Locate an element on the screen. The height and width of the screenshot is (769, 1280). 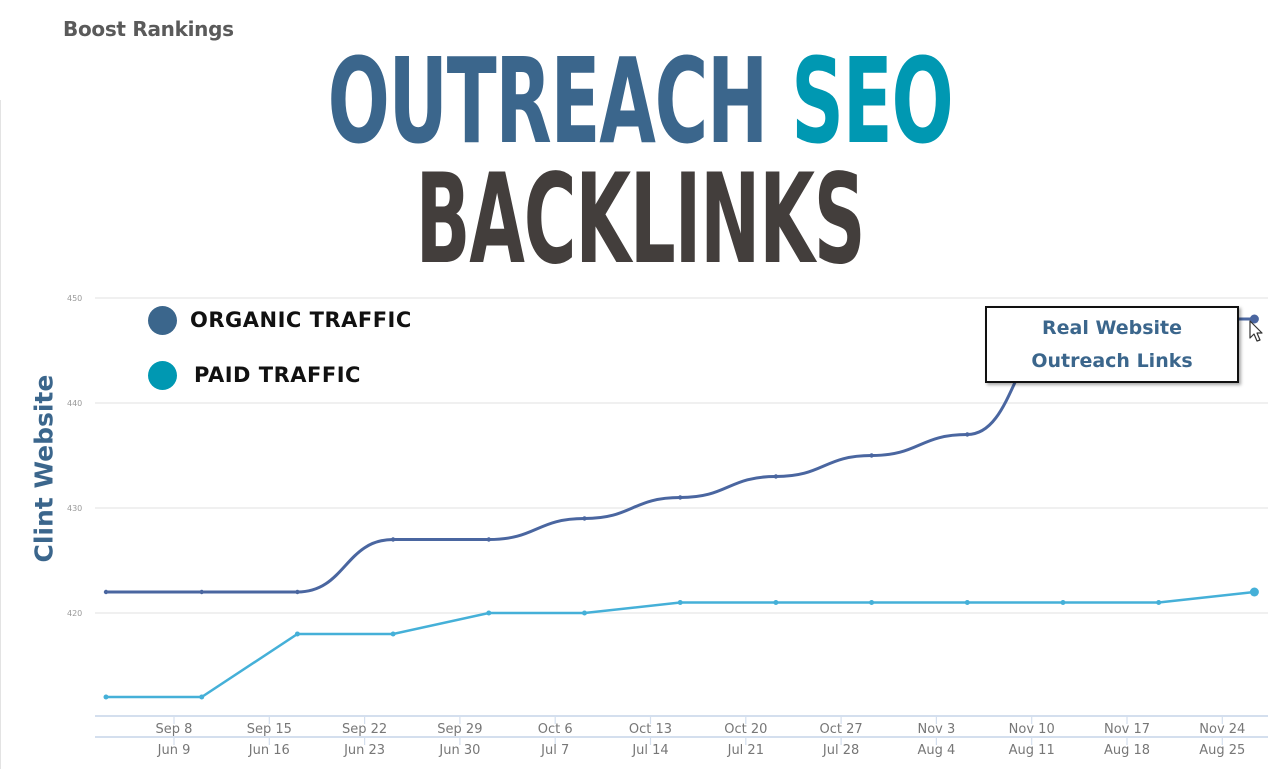
x-tick-label-secondary: Jul 14 is located at coordinates (649, 750).